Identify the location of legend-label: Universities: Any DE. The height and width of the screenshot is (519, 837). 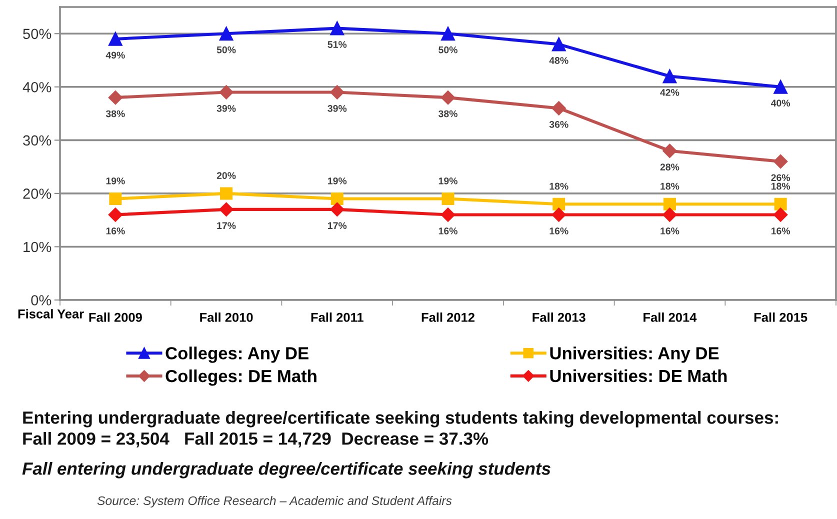
(634, 354).